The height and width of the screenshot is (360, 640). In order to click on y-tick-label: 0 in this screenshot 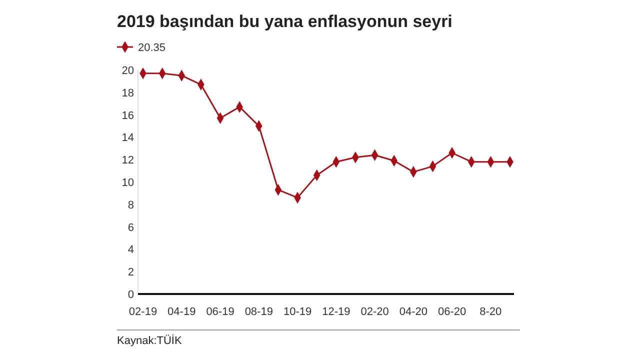, I will do `click(131, 295)`.